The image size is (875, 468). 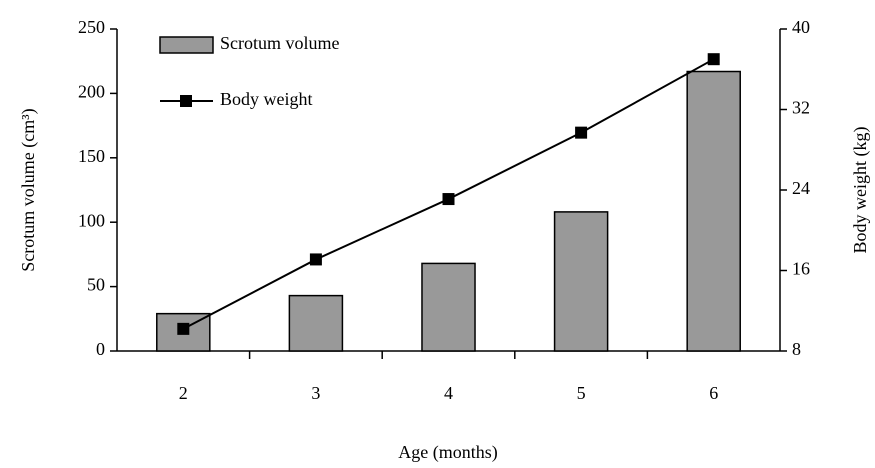 What do you see at coordinates (801, 27) in the screenshot?
I see `y2-tick-label: 40` at bounding box center [801, 27].